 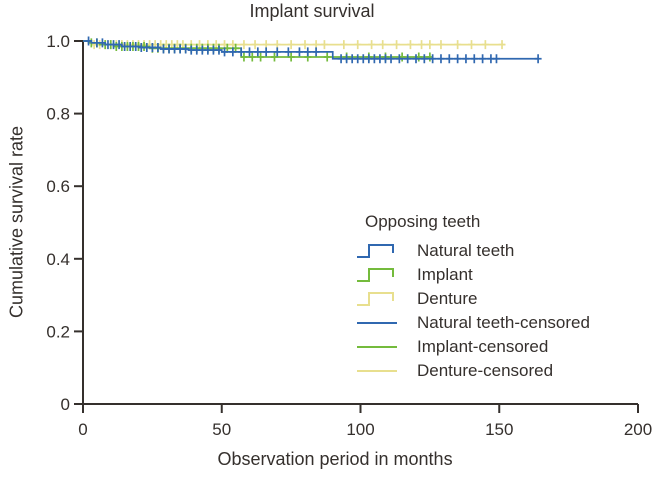 I want to click on legend-item-natural-teeth-censored: Natural teeth-censored, so click(x=473, y=323).